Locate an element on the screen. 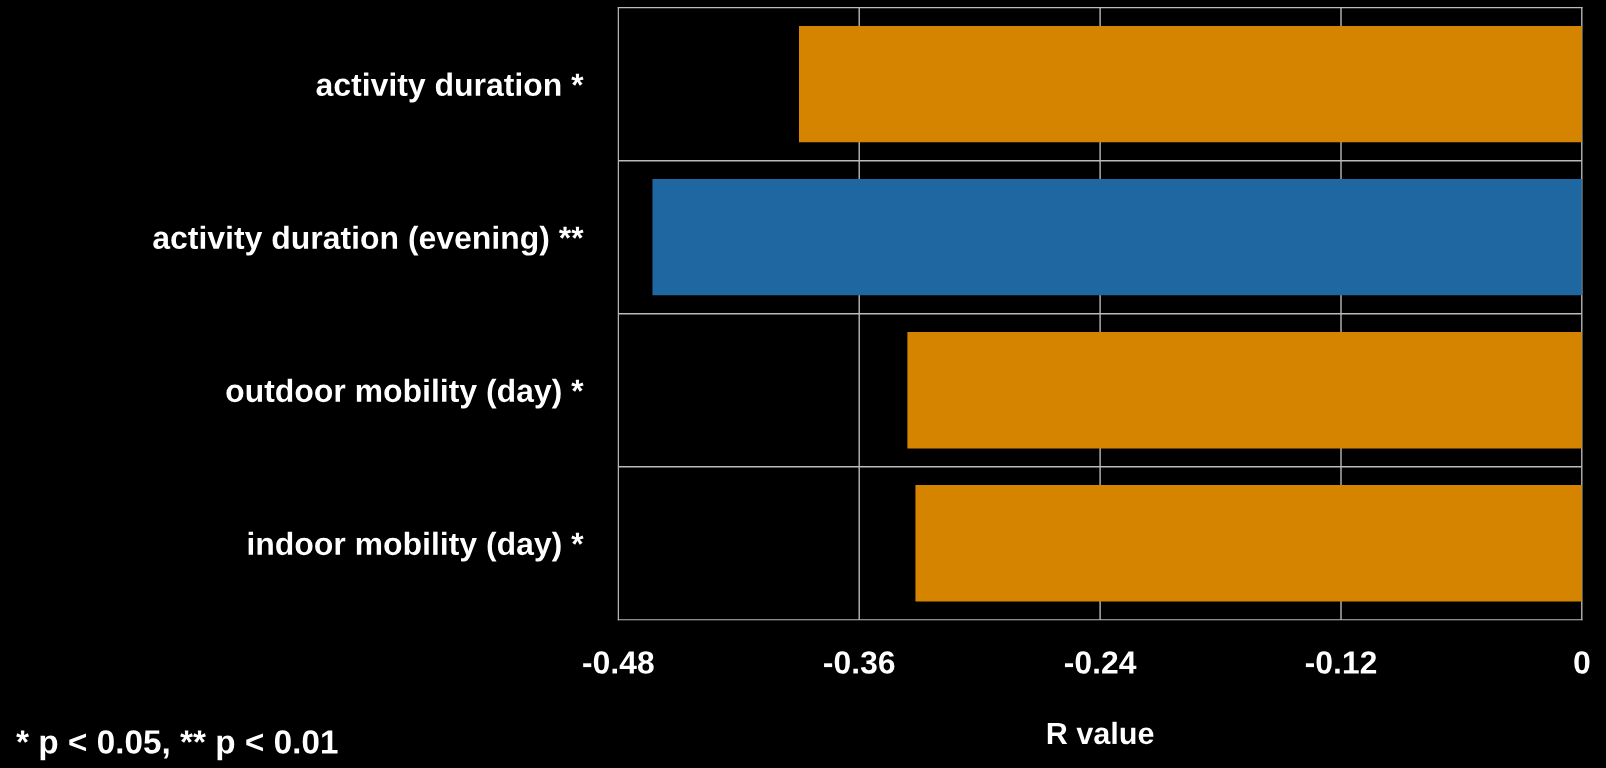 This screenshot has height=768, width=1606. y-tick-label: outdoor mobility (day) * is located at coordinates (405, 393).